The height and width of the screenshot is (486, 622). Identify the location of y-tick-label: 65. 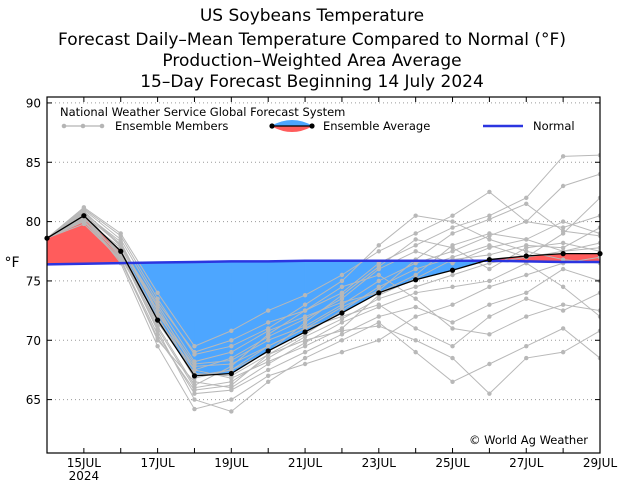
(33, 400).